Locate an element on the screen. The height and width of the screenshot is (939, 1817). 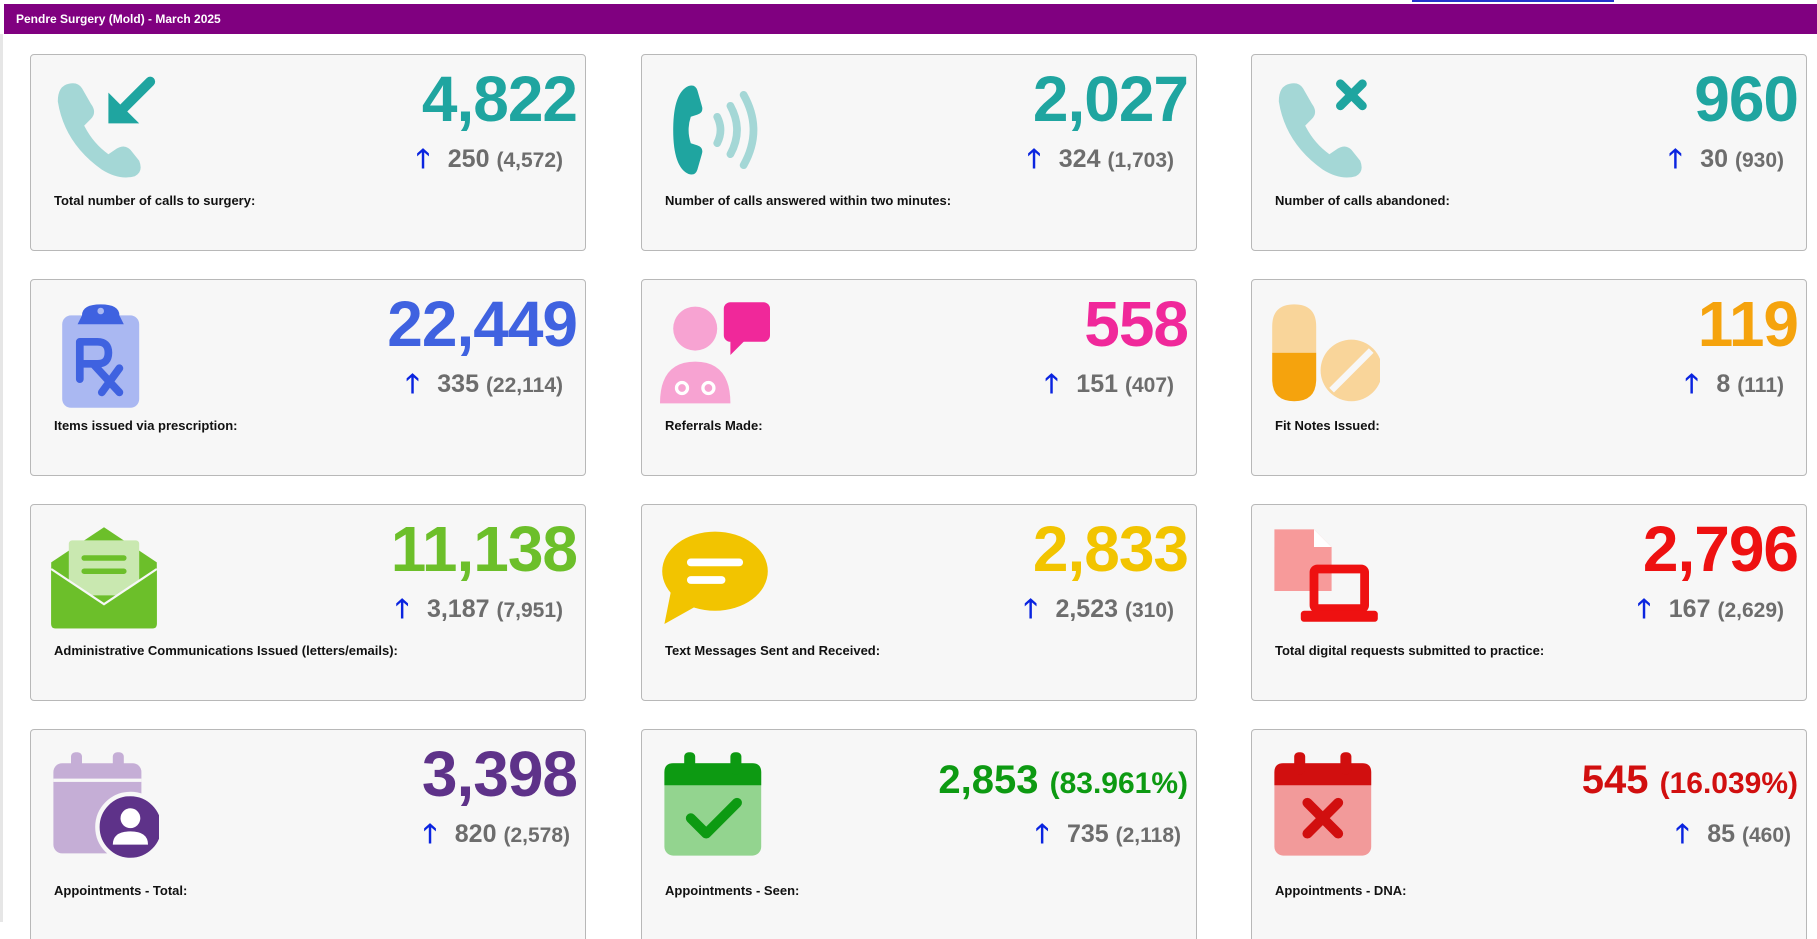
metric-label: Referrals Made: is located at coordinates (714, 425).